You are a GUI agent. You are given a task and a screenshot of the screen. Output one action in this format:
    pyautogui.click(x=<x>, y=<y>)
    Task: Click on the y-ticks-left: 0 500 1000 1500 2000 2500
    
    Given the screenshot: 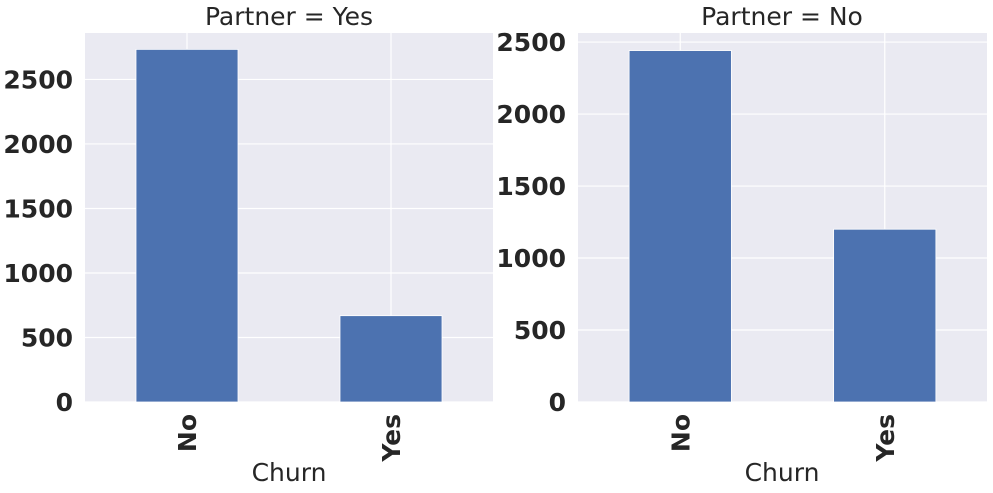 What is the action you would take?
    pyautogui.click(x=38, y=241)
    